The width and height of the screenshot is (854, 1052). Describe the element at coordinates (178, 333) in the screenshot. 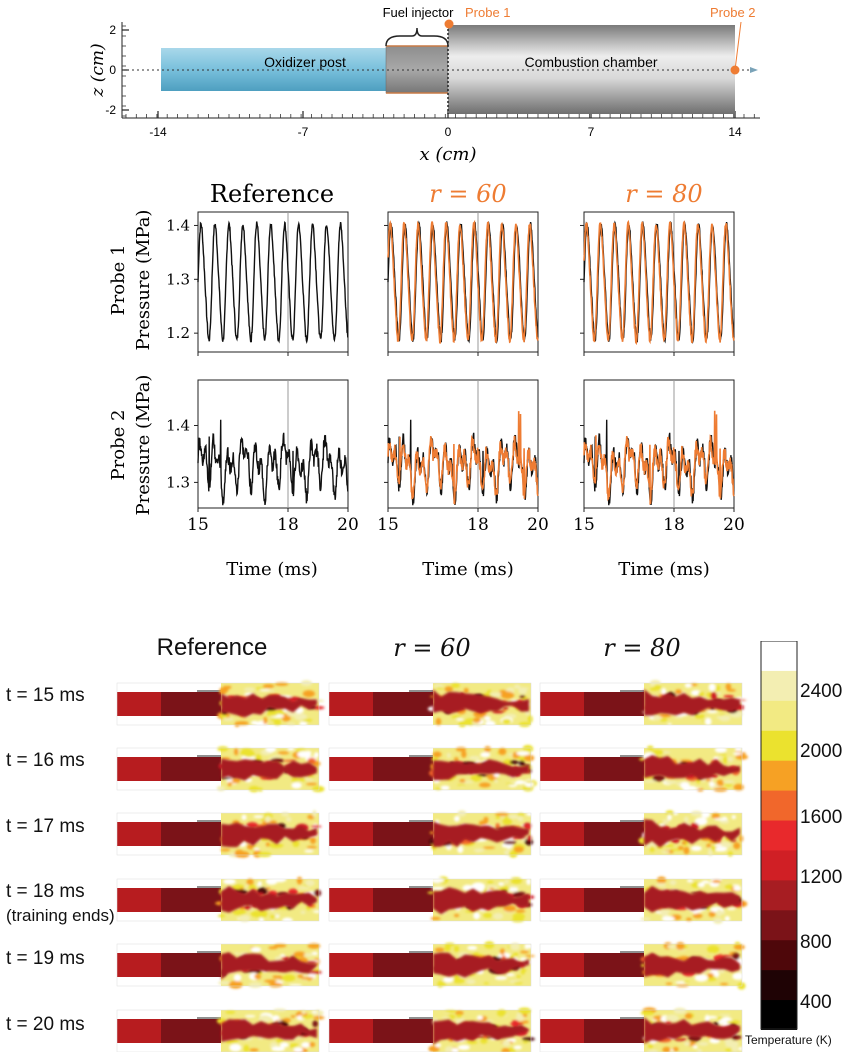

I see `ytick-label: 1.2` at that location.